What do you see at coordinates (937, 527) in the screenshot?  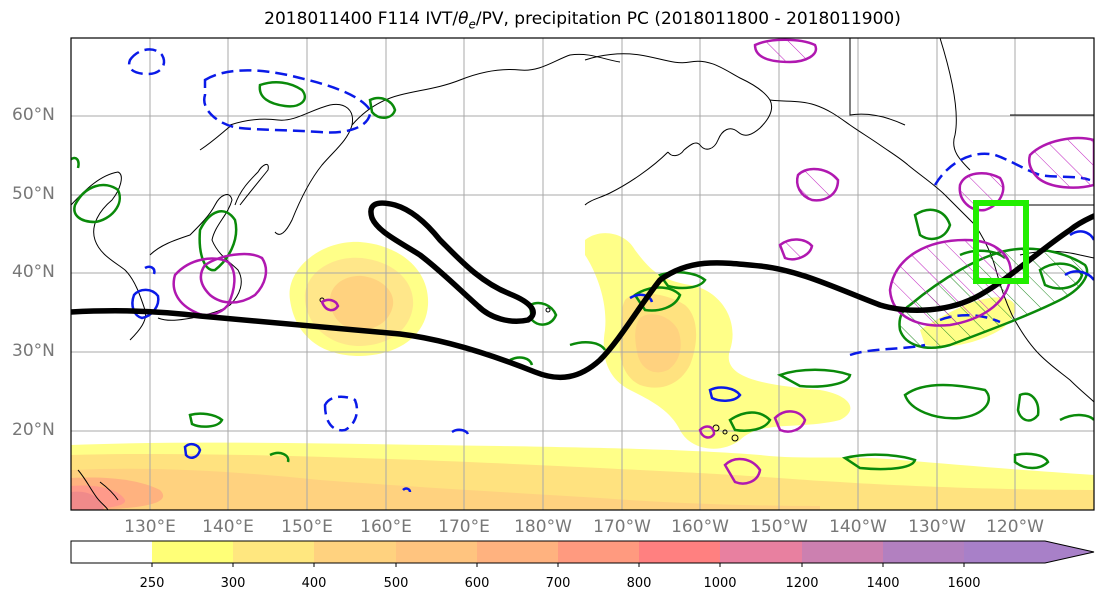 I see `lon-label-130w: 130°W` at bounding box center [937, 527].